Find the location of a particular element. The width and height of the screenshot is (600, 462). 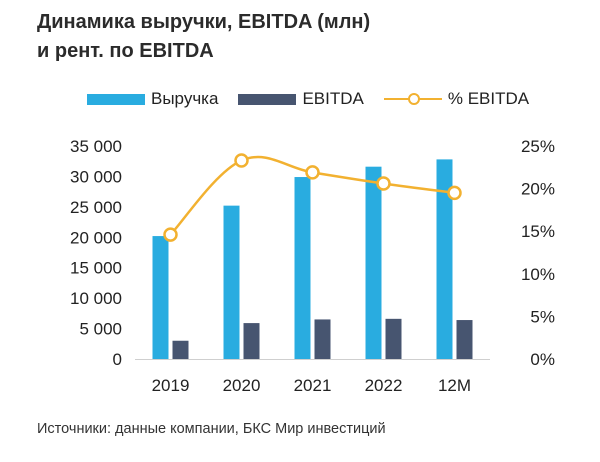

legend-item-revenue: Выручка is located at coordinates (152, 99).